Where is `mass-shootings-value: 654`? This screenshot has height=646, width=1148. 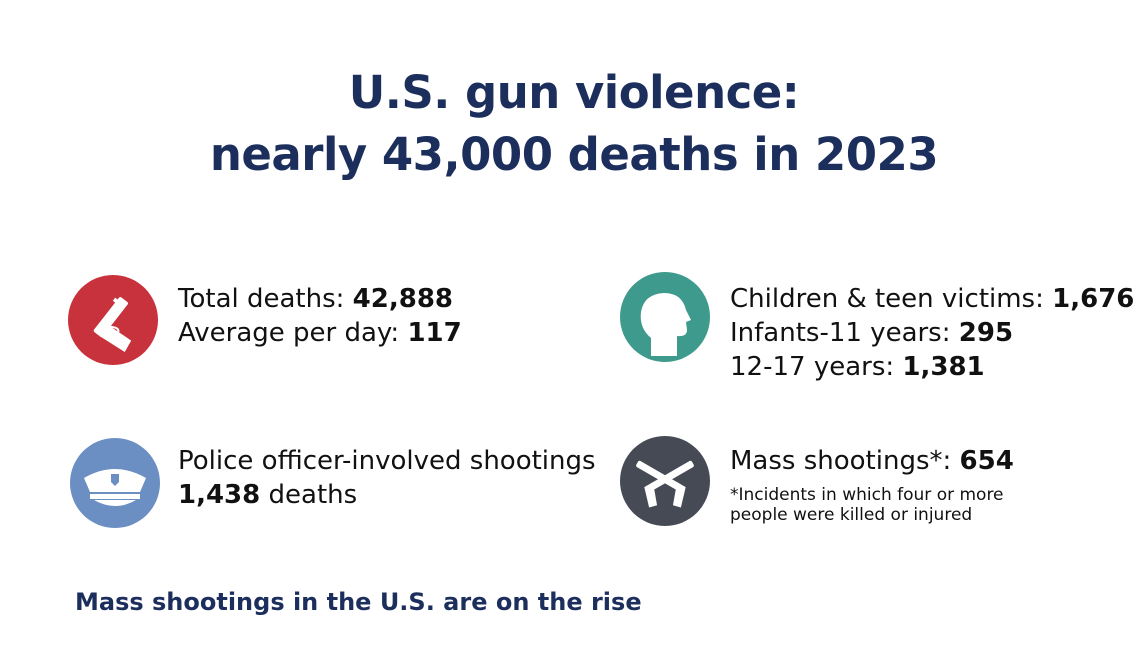 mass-shootings-value: 654 is located at coordinates (986, 461).